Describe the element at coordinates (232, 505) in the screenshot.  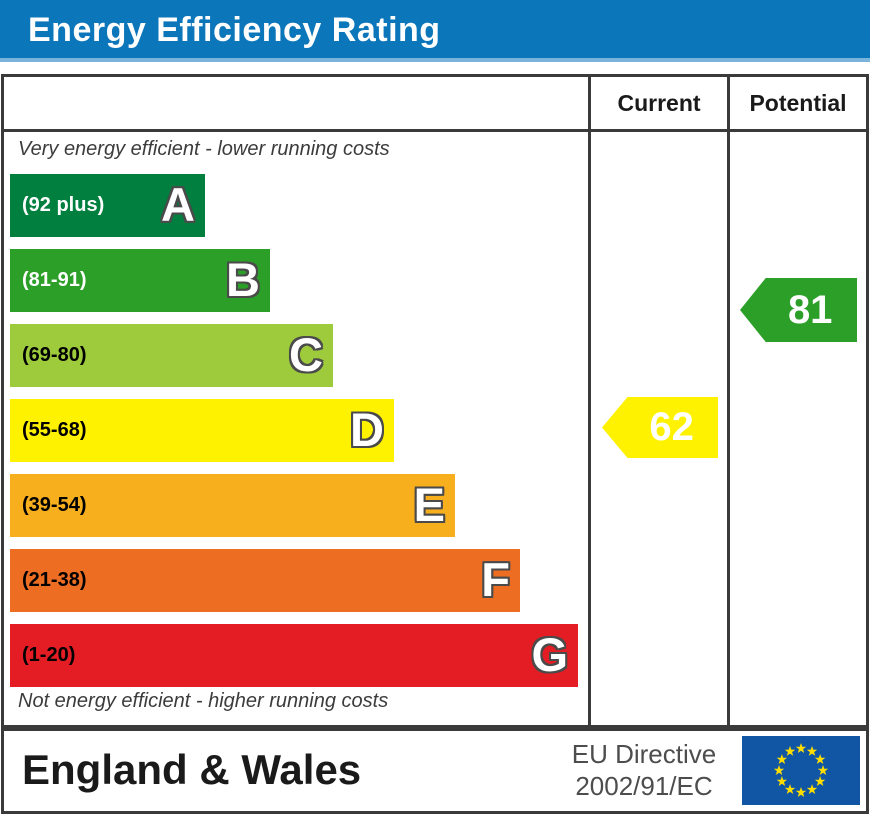
I see `band-row-e: (39-54) E` at that location.